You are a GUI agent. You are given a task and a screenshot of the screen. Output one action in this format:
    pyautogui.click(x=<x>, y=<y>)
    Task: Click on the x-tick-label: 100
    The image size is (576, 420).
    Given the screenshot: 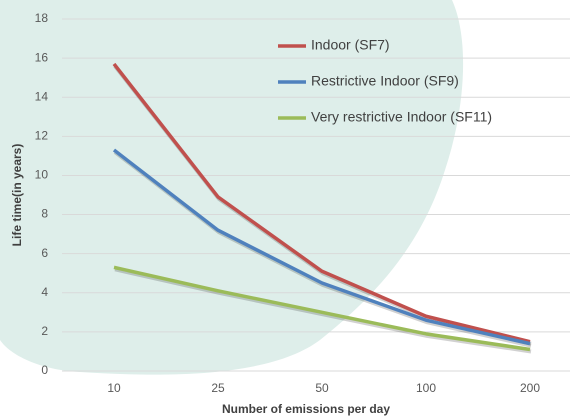 What is the action you would take?
    pyautogui.click(x=426, y=388)
    